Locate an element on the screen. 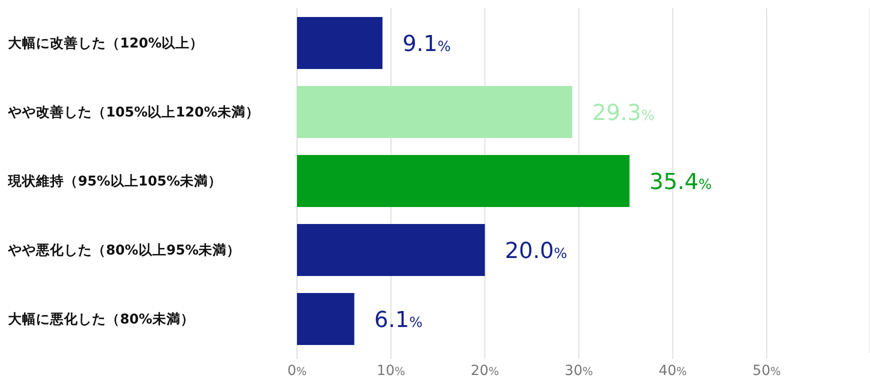 The height and width of the screenshot is (383, 870). y-tick-label: 大幅に悪化した（80%未満） is located at coordinates (101, 320).